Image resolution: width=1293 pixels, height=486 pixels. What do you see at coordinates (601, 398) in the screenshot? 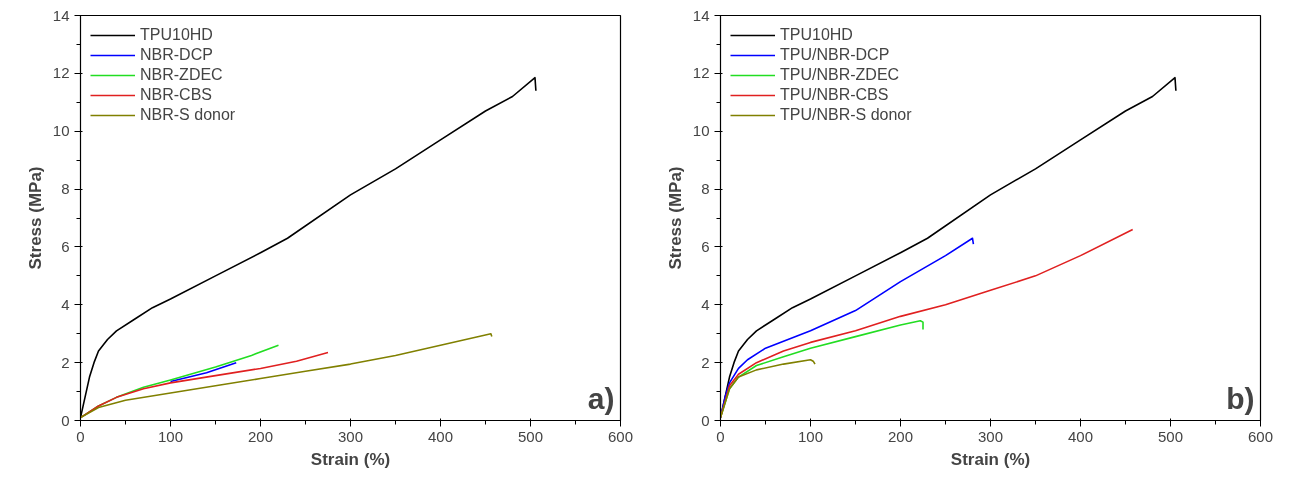
I see `annotation: a)` at bounding box center [601, 398].